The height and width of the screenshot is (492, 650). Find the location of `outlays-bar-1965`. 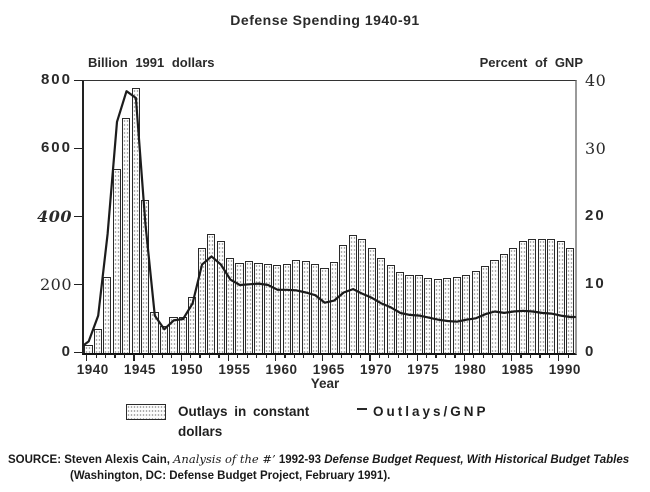

outlays-bar-1965 is located at coordinates (324, 310).